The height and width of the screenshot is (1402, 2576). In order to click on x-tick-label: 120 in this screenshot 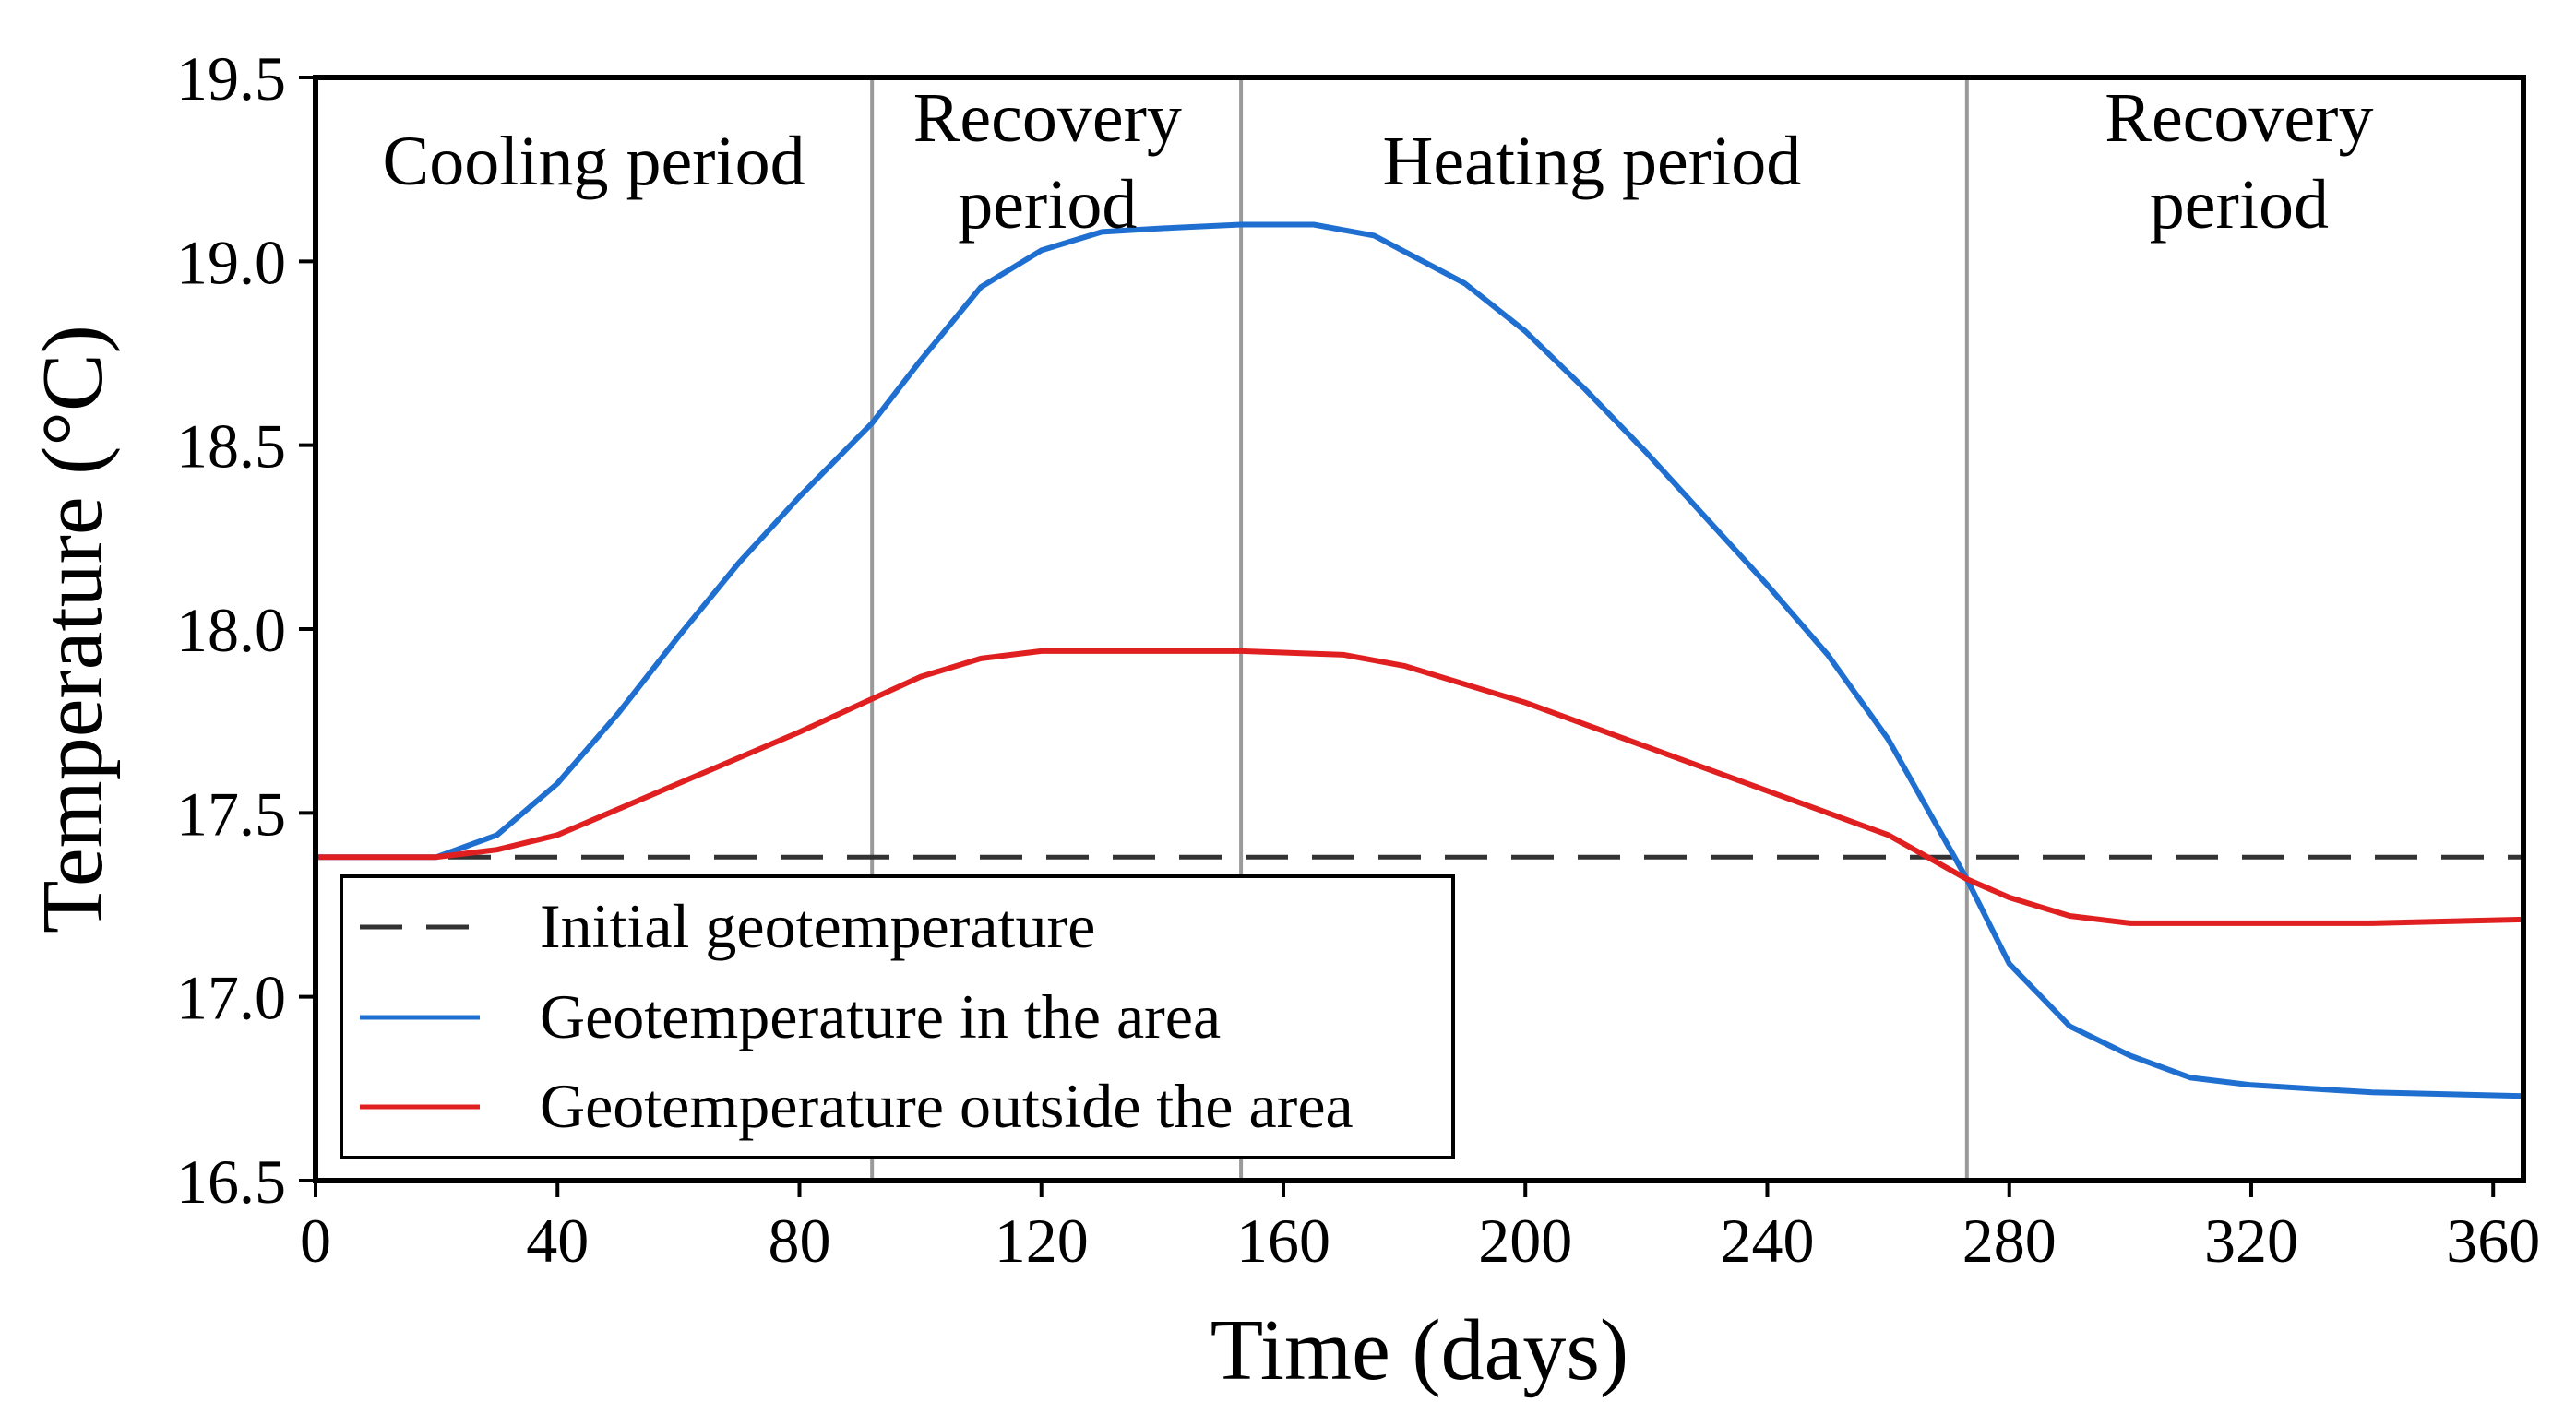, I will do `click(1042, 1241)`.